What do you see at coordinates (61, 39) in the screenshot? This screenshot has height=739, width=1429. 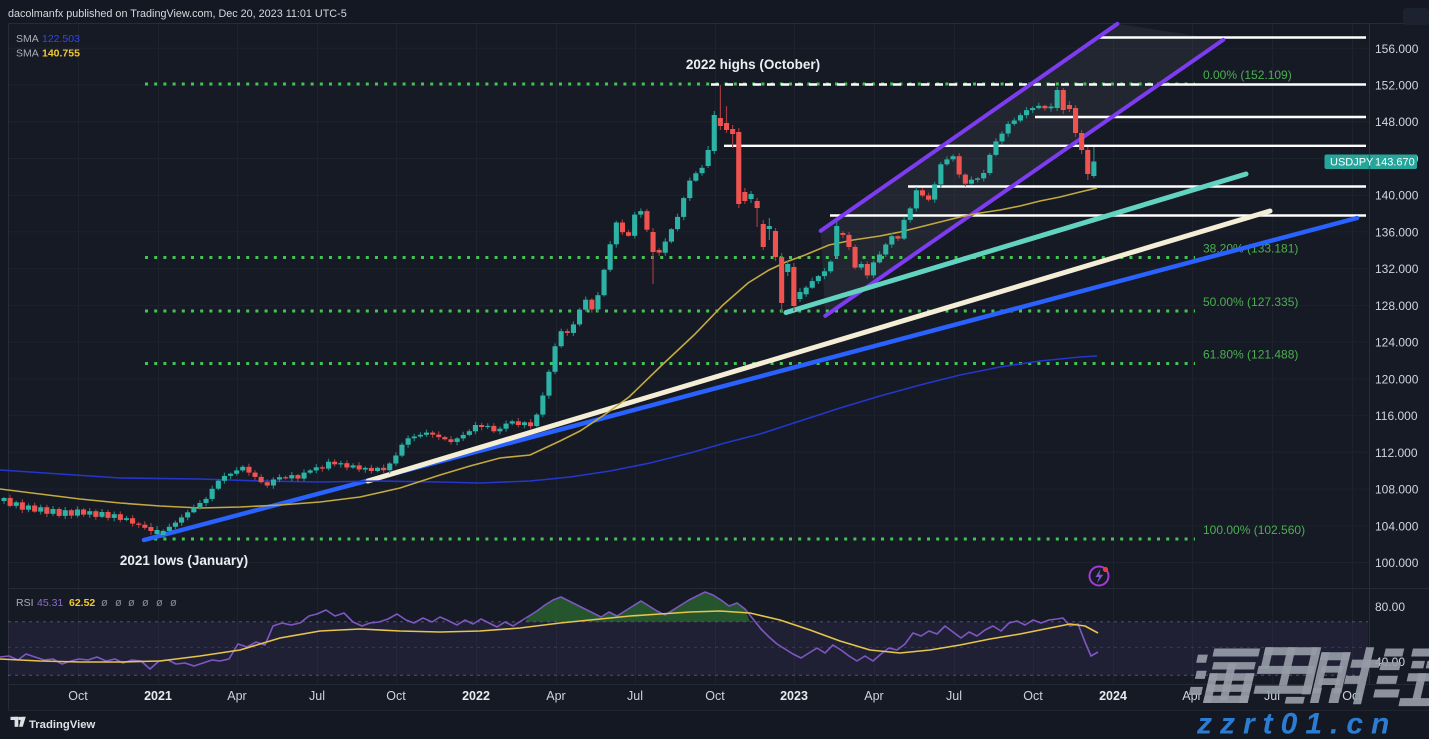 I see `svg-text: 122.503` at bounding box center [61, 39].